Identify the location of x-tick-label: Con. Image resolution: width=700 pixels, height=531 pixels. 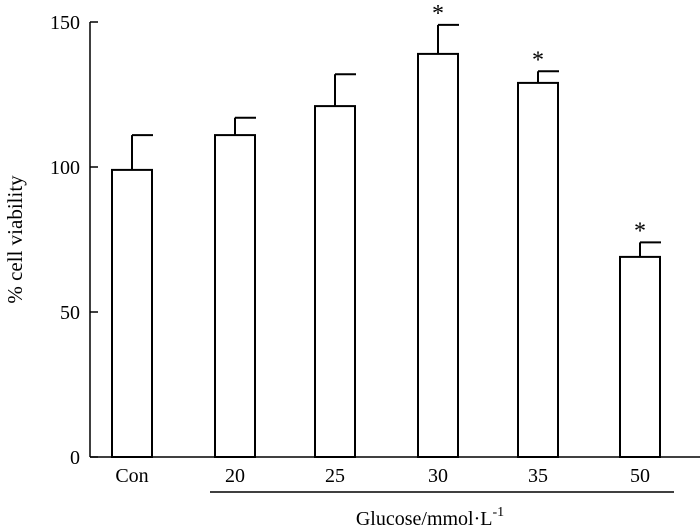
(131, 476).